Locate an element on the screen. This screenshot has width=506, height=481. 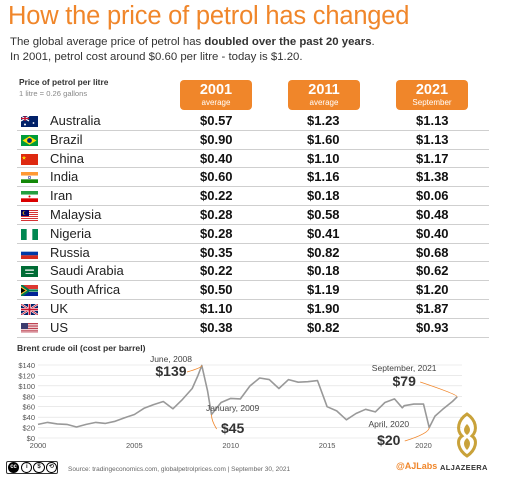
table-row: Russia $0.35 $0.82 $0.68 is located at coordinates (253, 253).